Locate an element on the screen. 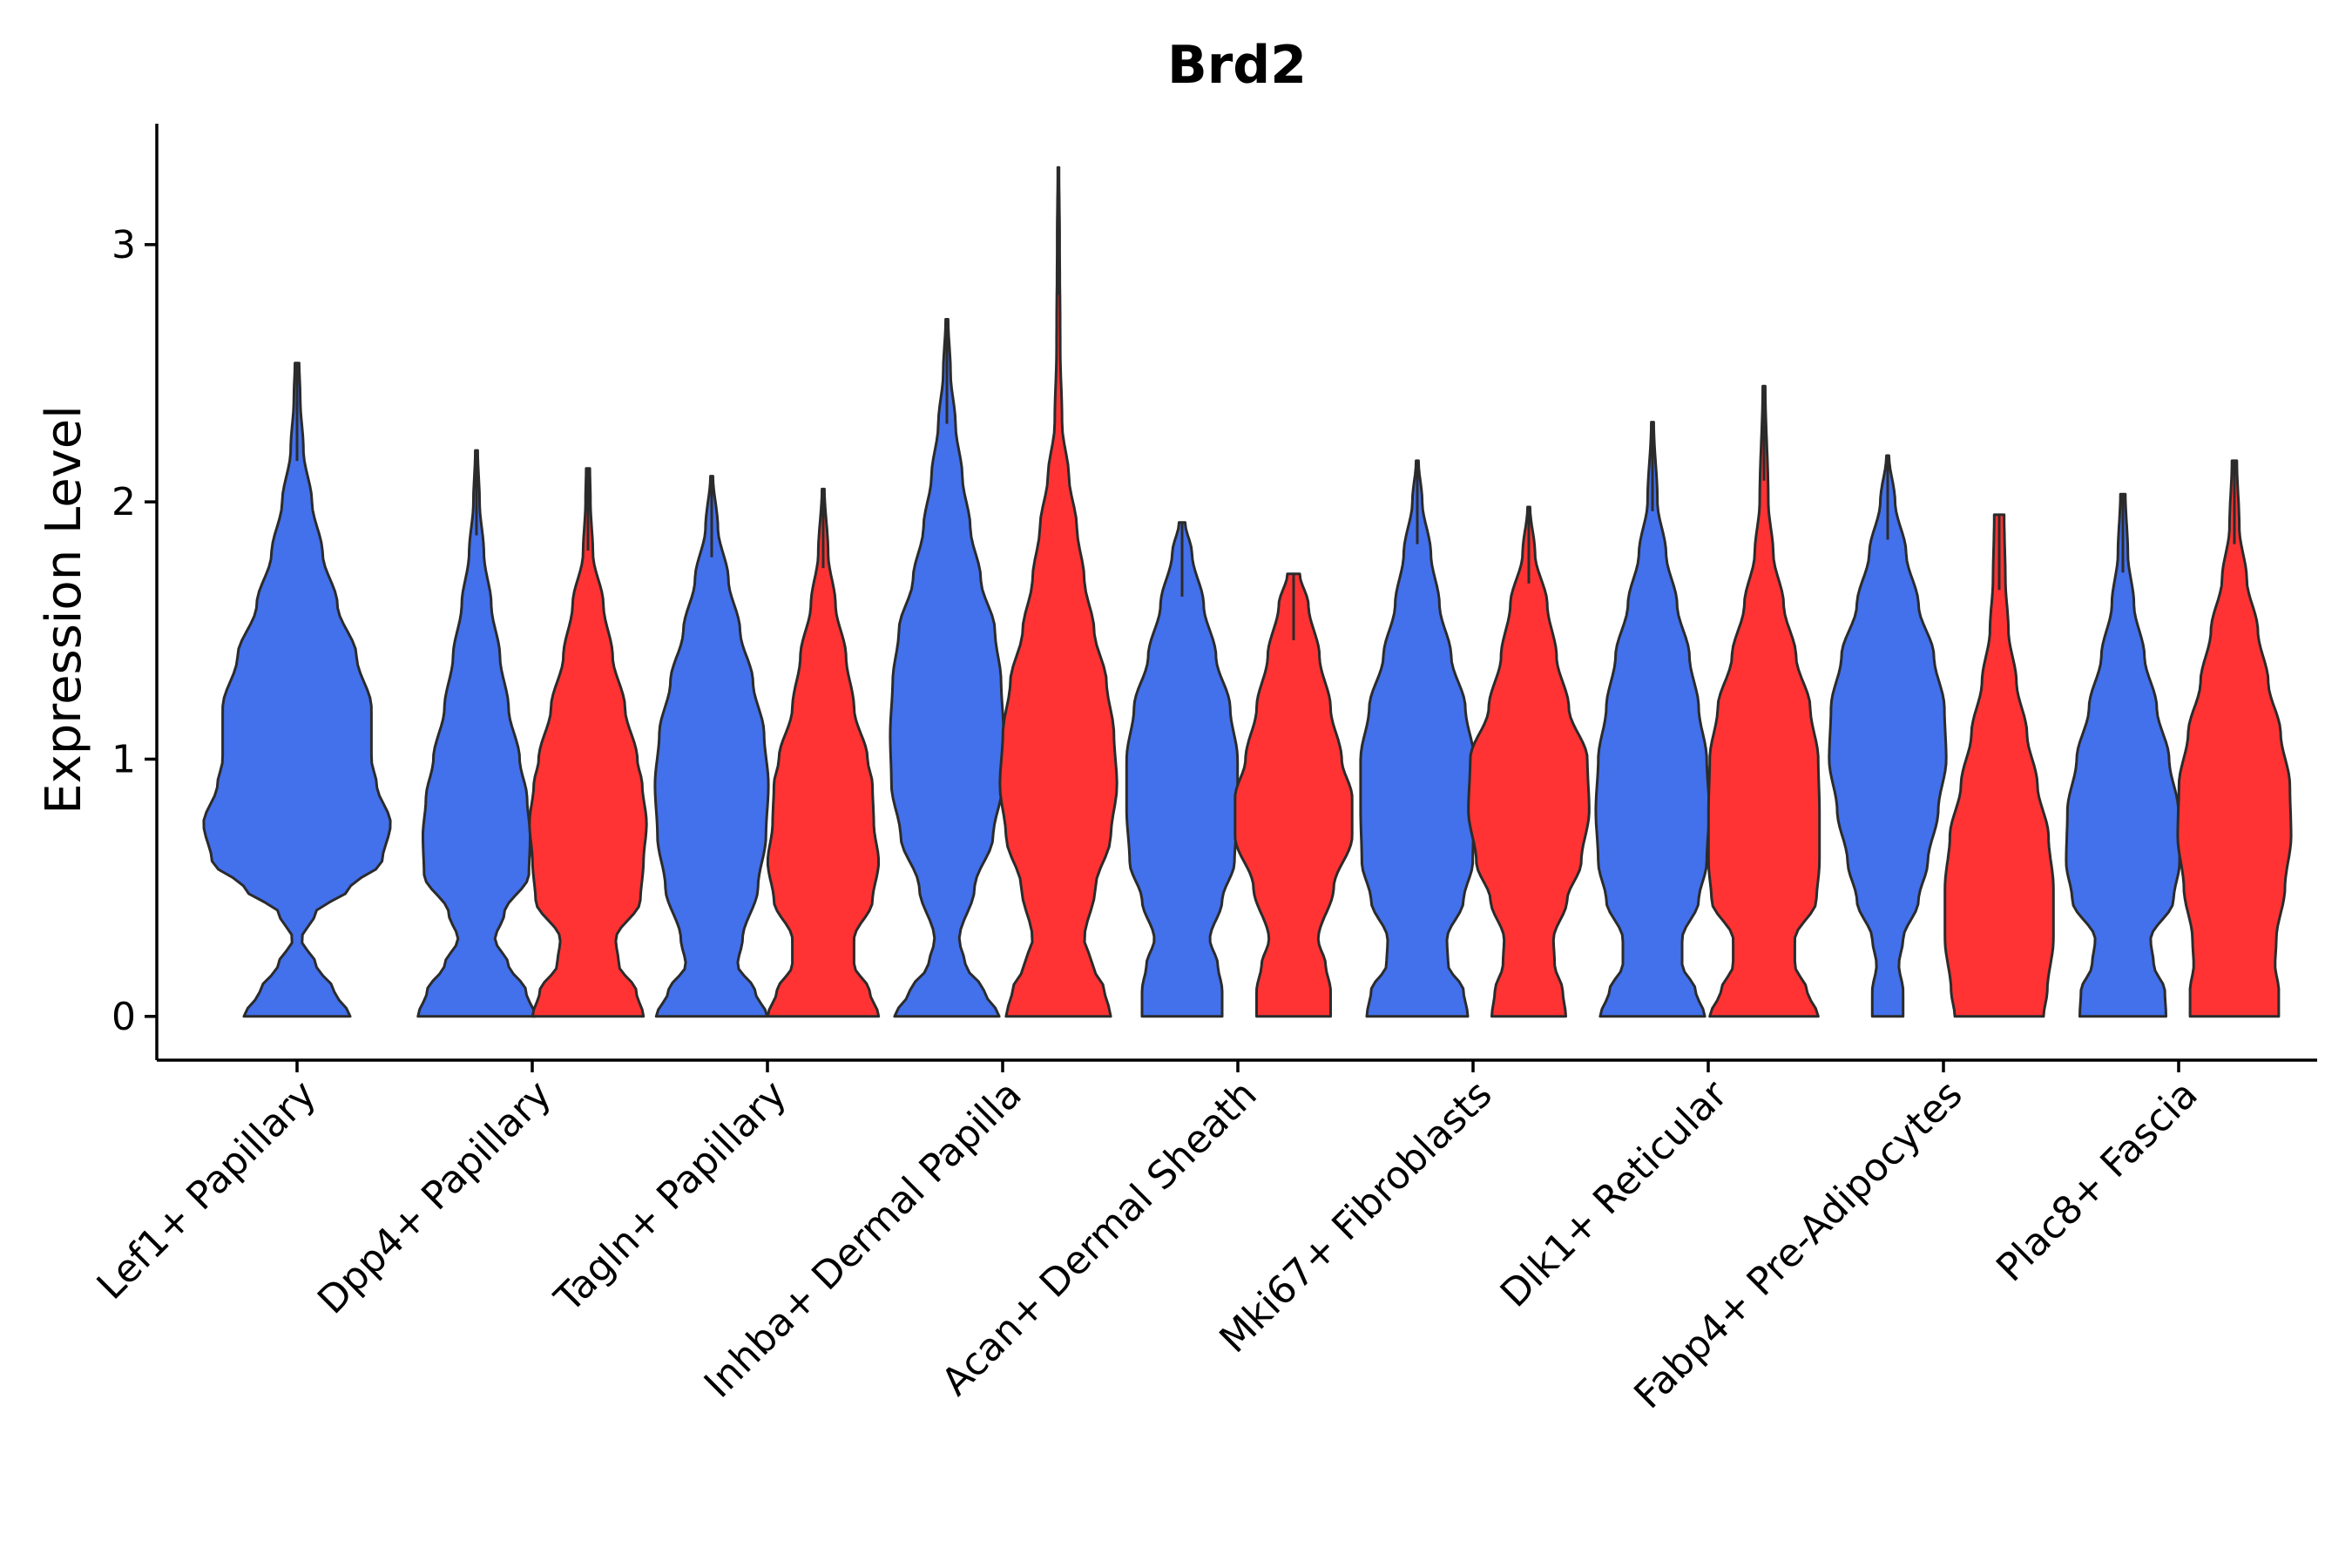 Image resolution: width=2352 pixels, height=1568 pixels. x-tick-label-1: Dpp4+ Papillary is located at coordinates (434, 1197).